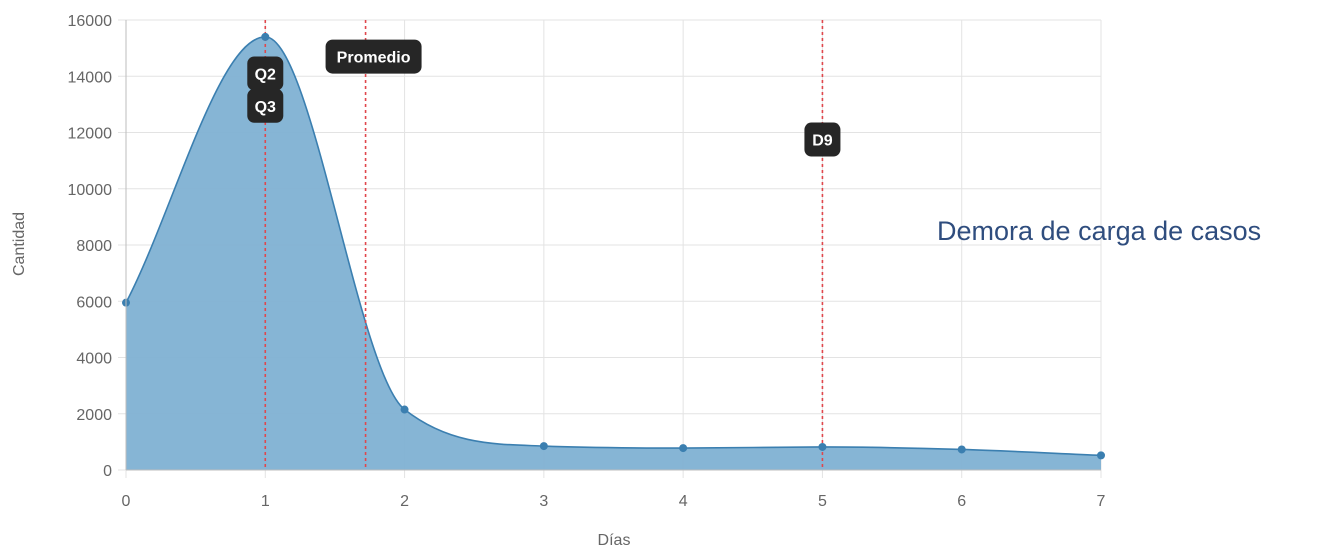 The image size is (1332, 550). What do you see at coordinates (90, 190) in the screenshot?
I see `y-tick-label: 10000` at bounding box center [90, 190].